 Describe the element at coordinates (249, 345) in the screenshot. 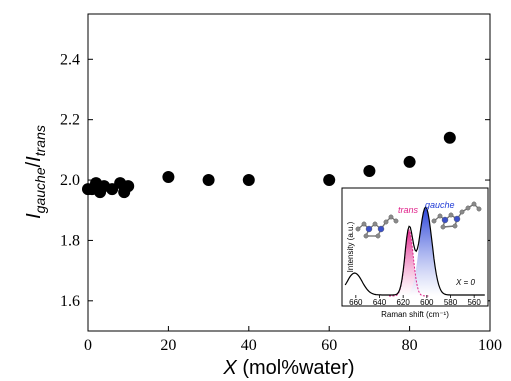

I see `x-tick-label: 40` at that location.